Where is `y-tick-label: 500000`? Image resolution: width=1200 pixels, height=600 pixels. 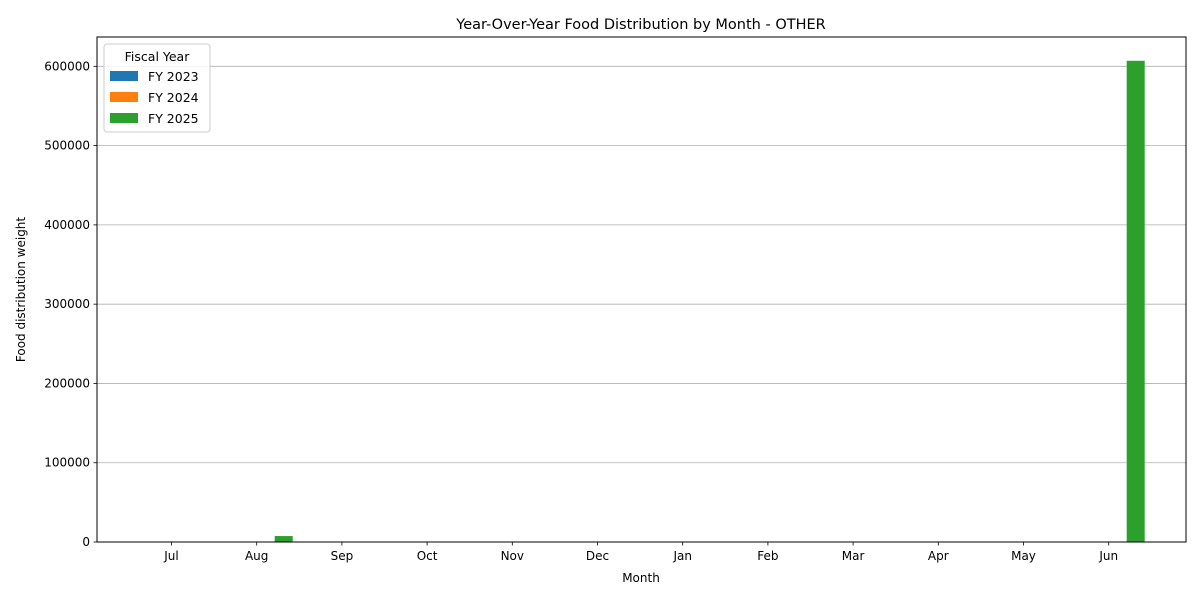
y-tick-label: 500000 is located at coordinates (67, 146).